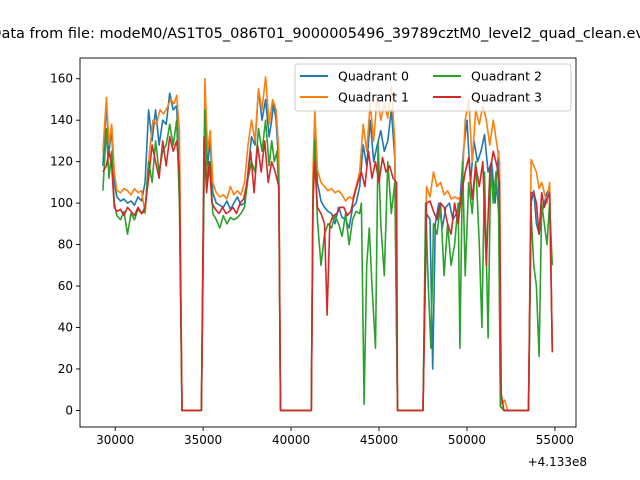 This screenshot has height=480, width=640. I want to click on legend: Quadrant 0 Quadrant 1 Quadrant 2 Quadrant 3, so click(433, 87).